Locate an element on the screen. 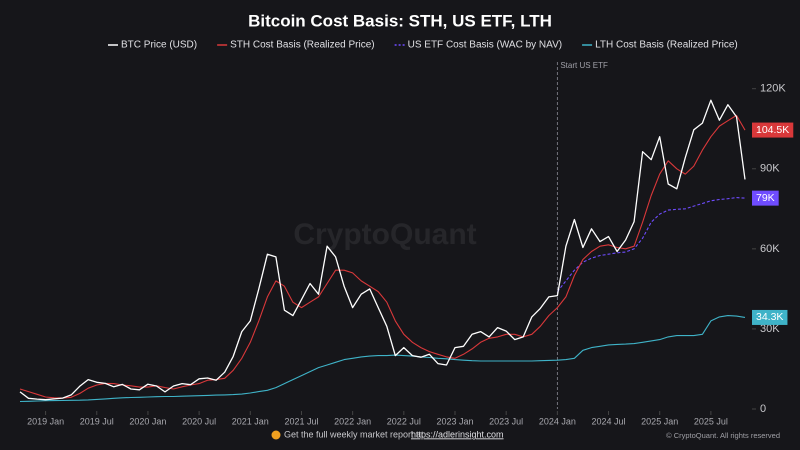 The height and width of the screenshot is (450, 800). end-label: 104.5K is located at coordinates (773, 130).